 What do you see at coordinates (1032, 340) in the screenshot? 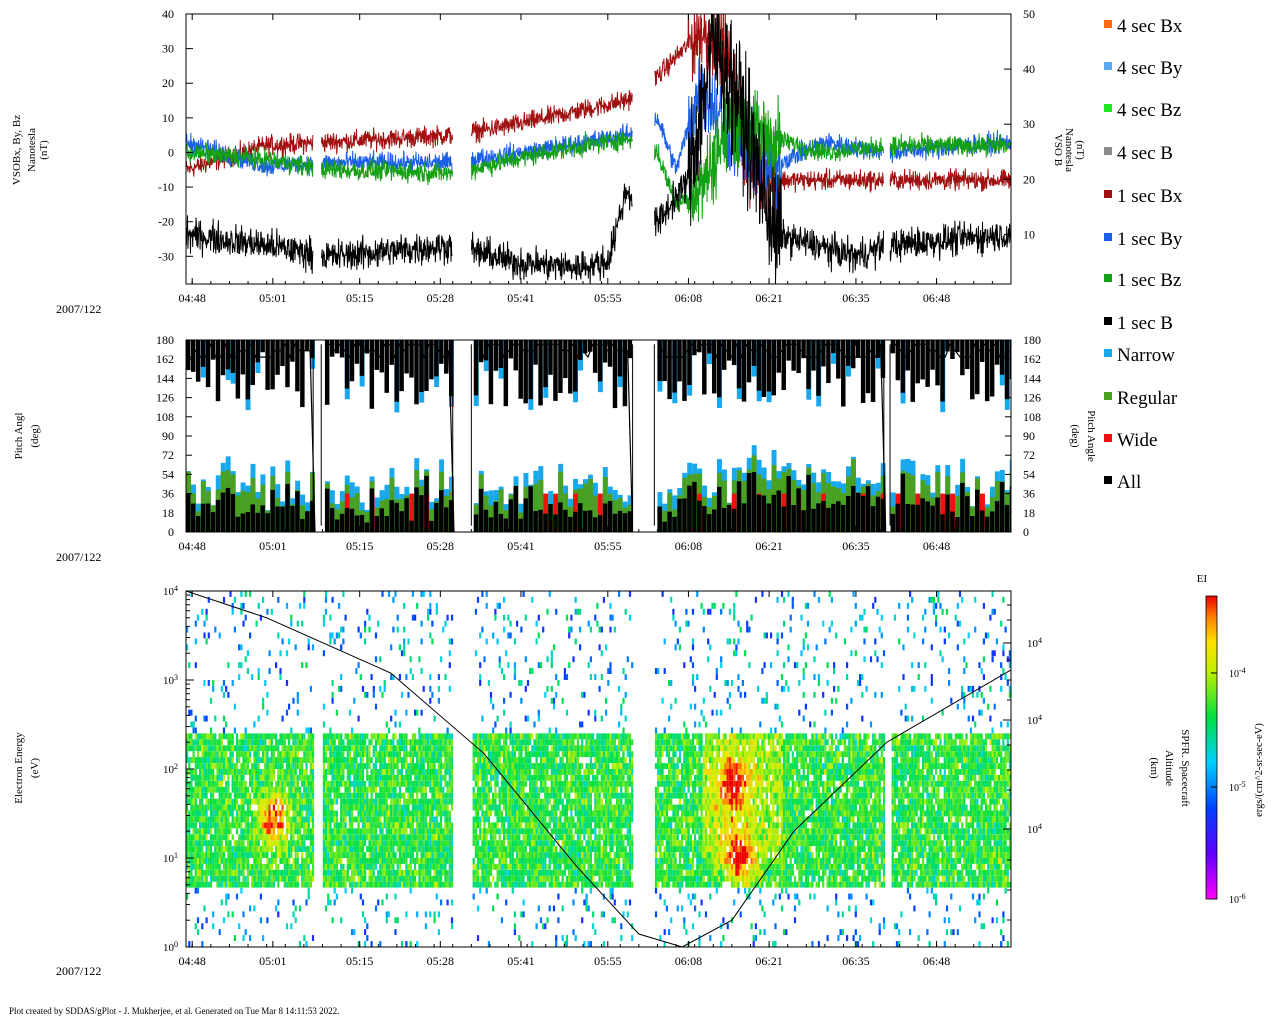
I see `pitch-y2tick-label: 180` at bounding box center [1032, 340].